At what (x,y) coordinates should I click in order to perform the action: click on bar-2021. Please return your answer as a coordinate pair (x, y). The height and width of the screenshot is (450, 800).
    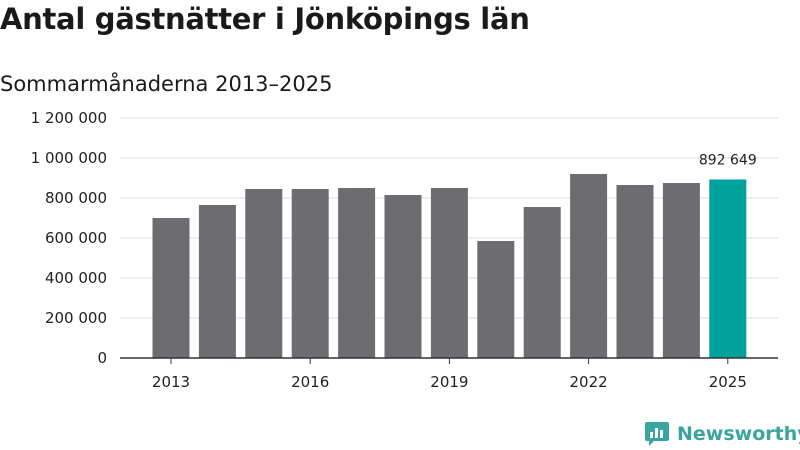
    Looking at the image, I should click on (542, 282).